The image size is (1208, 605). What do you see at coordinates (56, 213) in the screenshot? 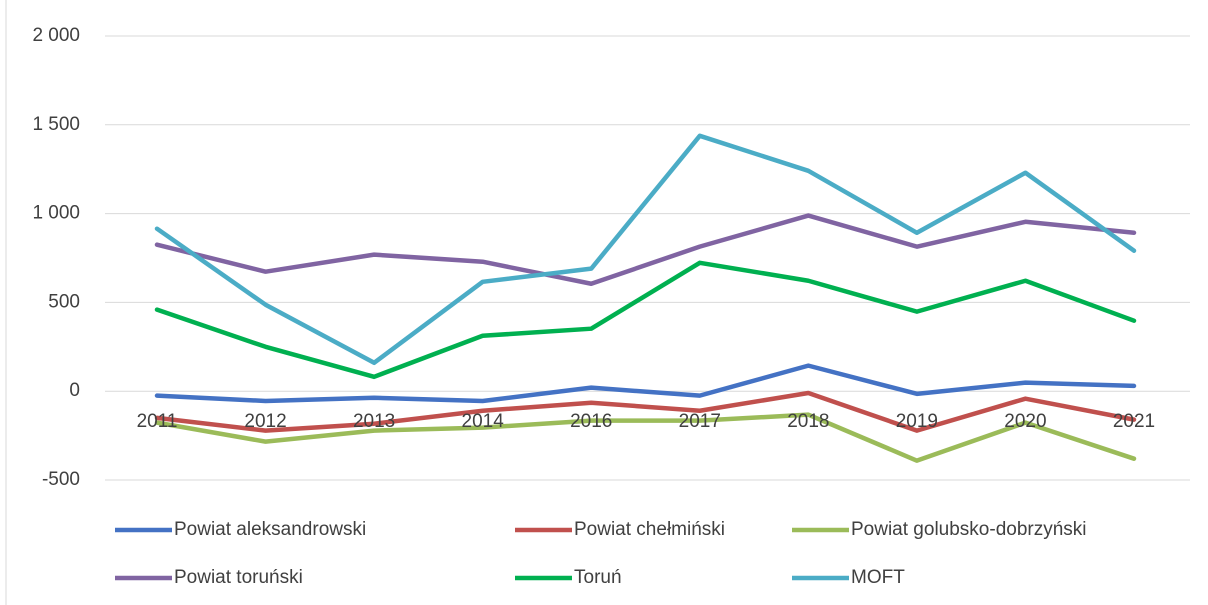
I see `y-tick-label: 1 000` at bounding box center [56, 213].